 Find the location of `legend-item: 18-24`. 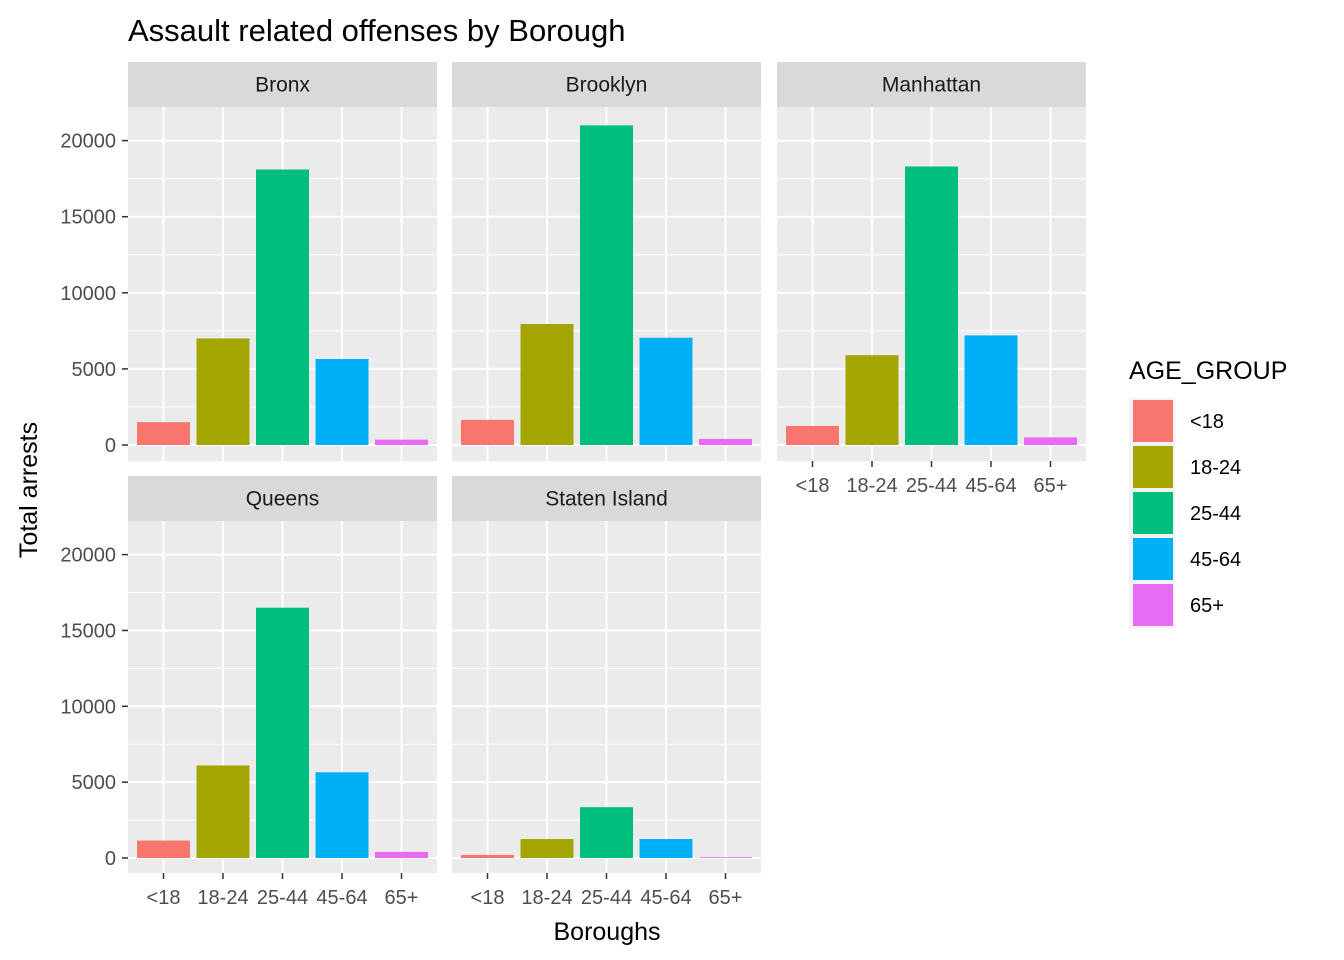

legend-item: 18-24 is located at coordinates (1185, 467).